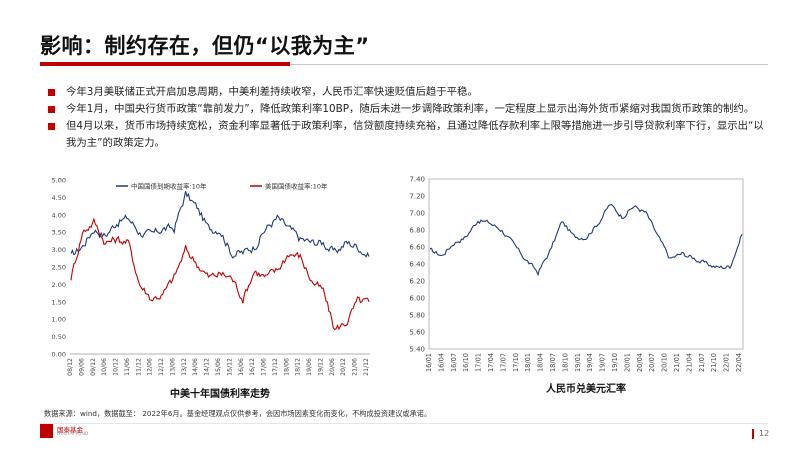  Describe the element at coordinates (309, 367) in the screenshot. I see `x-tick-label: 19/06` at that location.